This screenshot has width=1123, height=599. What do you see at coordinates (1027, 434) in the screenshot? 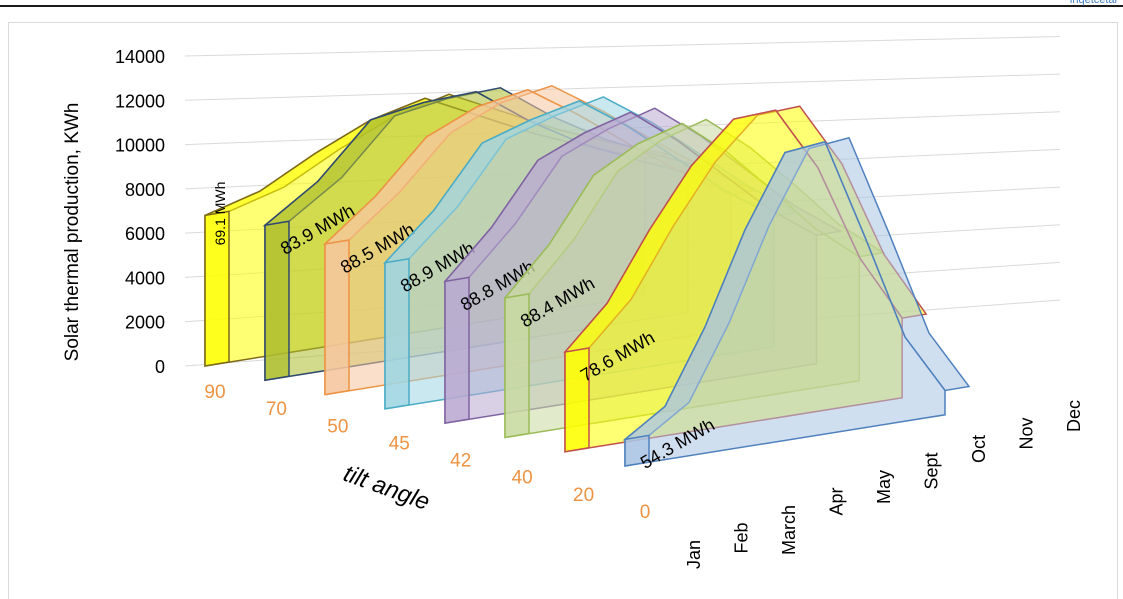
I see `month-tick-label: Nov` at bounding box center [1027, 434].